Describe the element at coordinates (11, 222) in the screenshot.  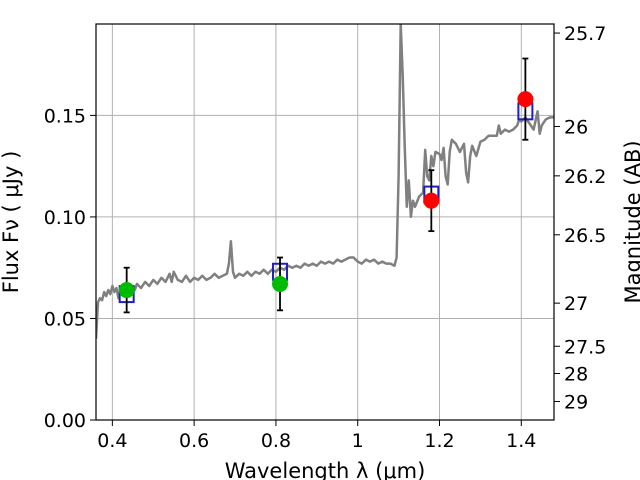
I see `y-axis-label: Flux Fν ( μJy )` at that location.